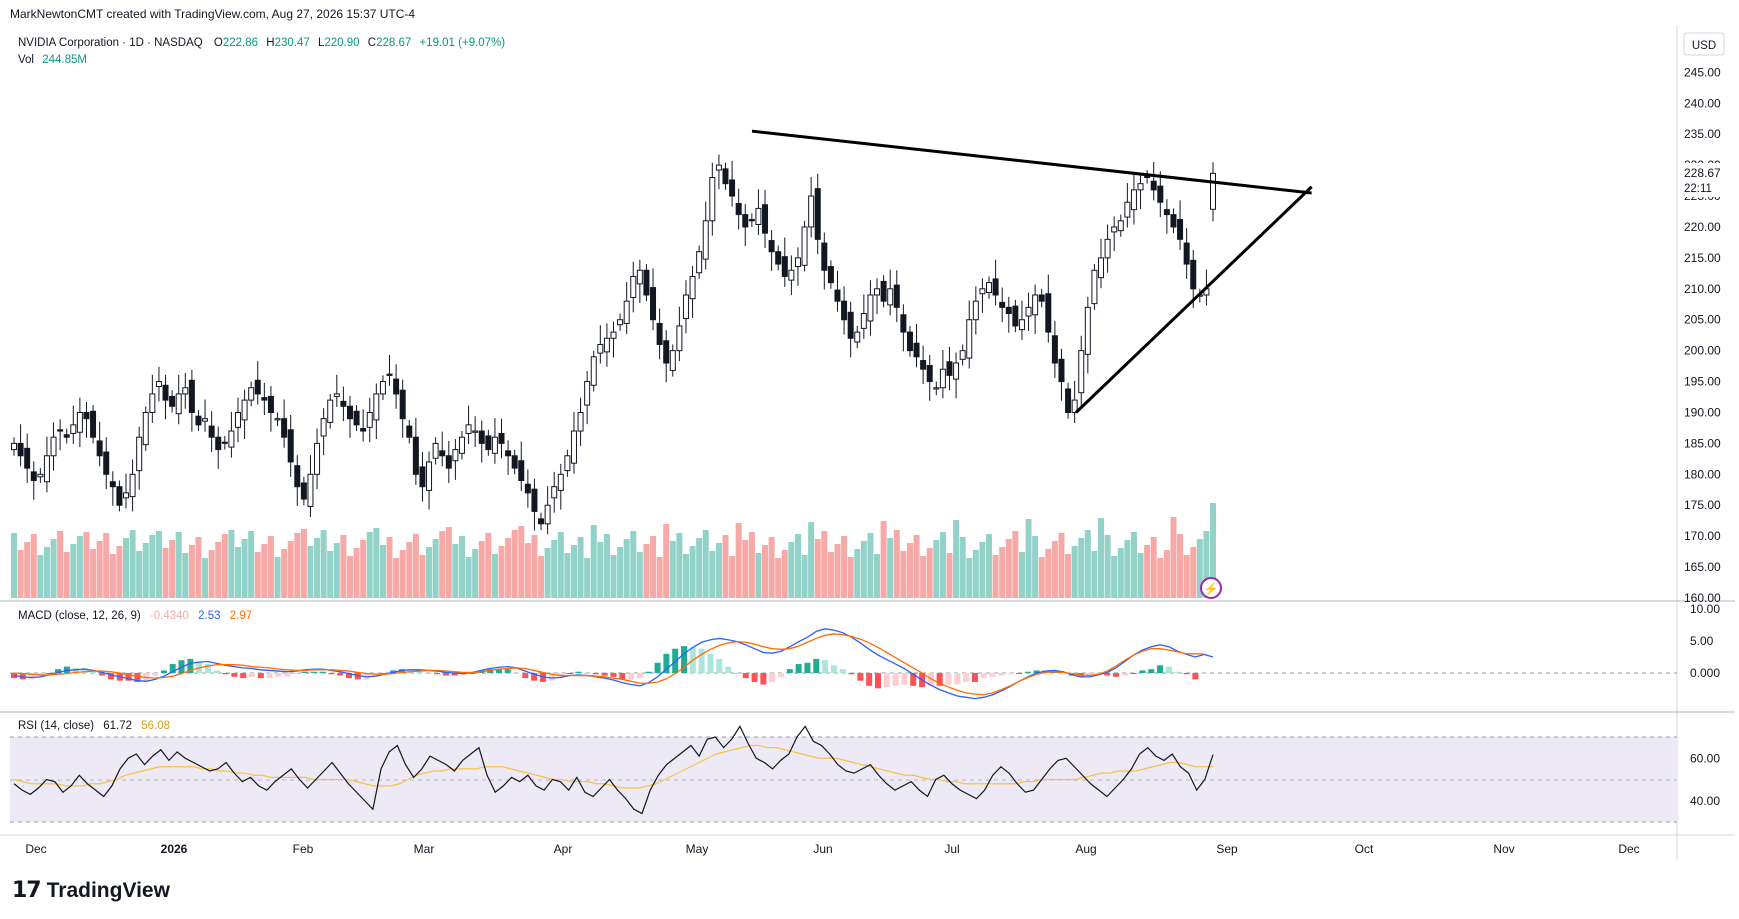 Image resolution: width=1739 pixels, height=919 pixels. Describe the element at coordinates (1704, 44) in the screenshot. I see `currency-button` at that location.